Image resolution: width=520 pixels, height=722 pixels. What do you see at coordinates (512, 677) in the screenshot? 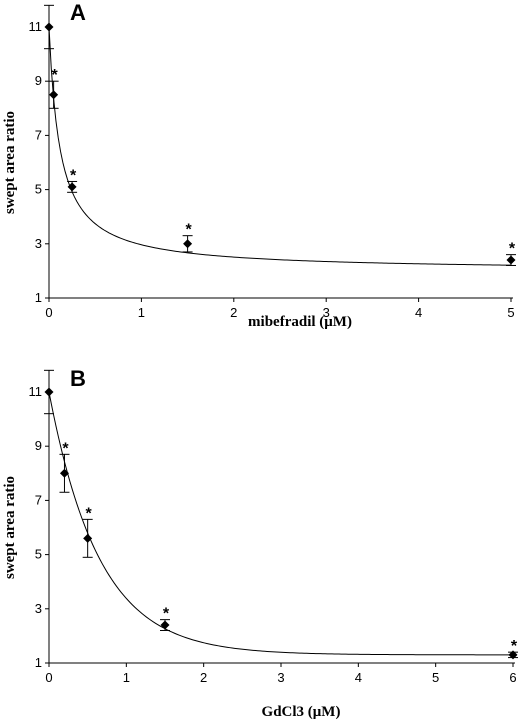
I see `x-tick-label: 6` at bounding box center [512, 677].